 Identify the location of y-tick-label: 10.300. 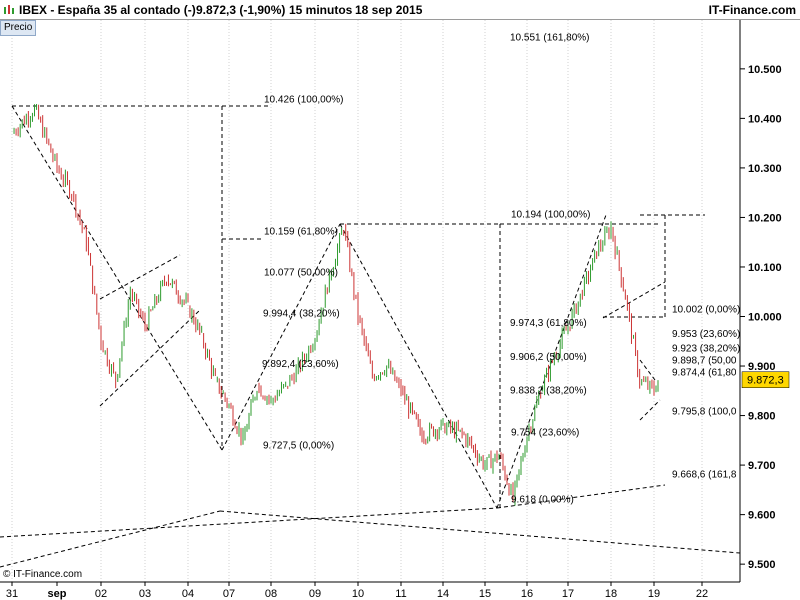
(765, 169).